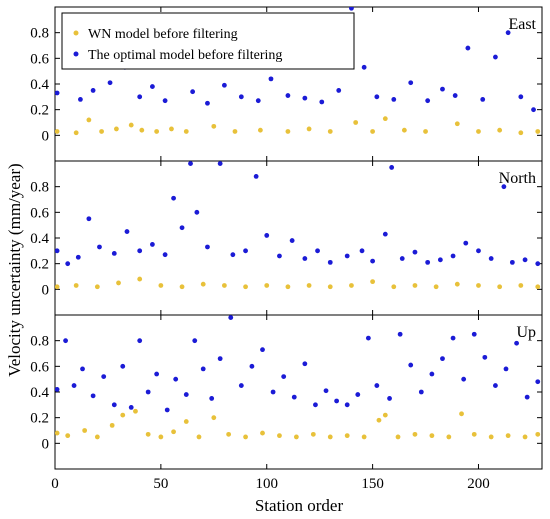 The image size is (550, 519). Describe the element at coordinates (39, 367) in the screenshot. I see `y-tick-label-up-3: 0.6` at that location.